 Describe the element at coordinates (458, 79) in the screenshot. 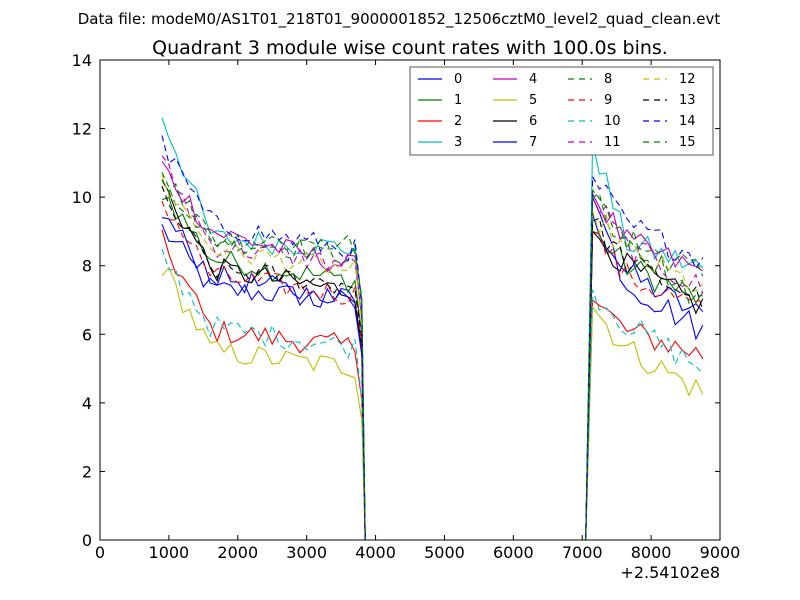

I see `legend-label-0: 0` at that location.